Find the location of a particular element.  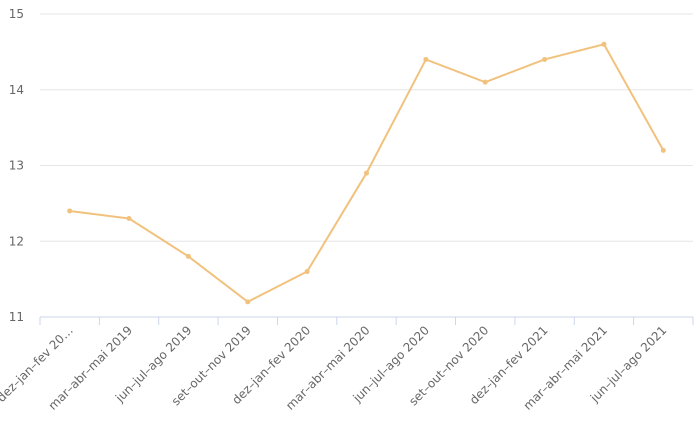

y-tick-label: 15 is located at coordinates (16, 14).